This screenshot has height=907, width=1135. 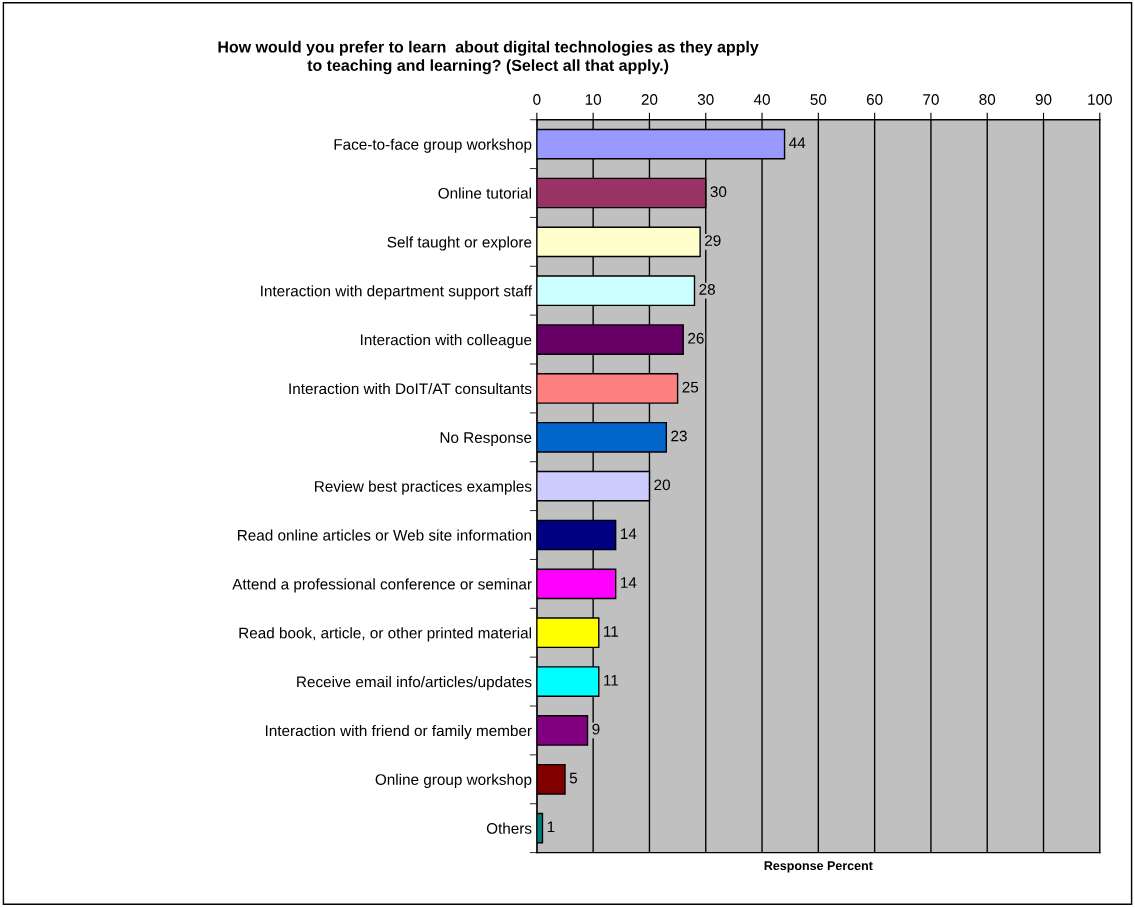 What do you see at coordinates (593, 99) in the screenshot?
I see `x-tick-label: 10` at bounding box center [593, 99].